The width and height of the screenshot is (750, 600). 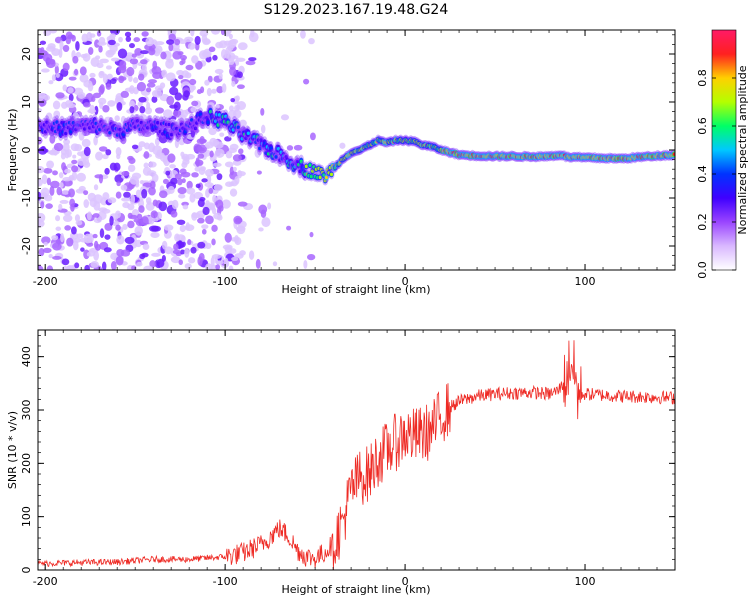 What do you see at coordinates (742, 149) in the screenshot?
I see `colorbar-label: Normalized spectral amplitude` at bounding box center [742, 149].